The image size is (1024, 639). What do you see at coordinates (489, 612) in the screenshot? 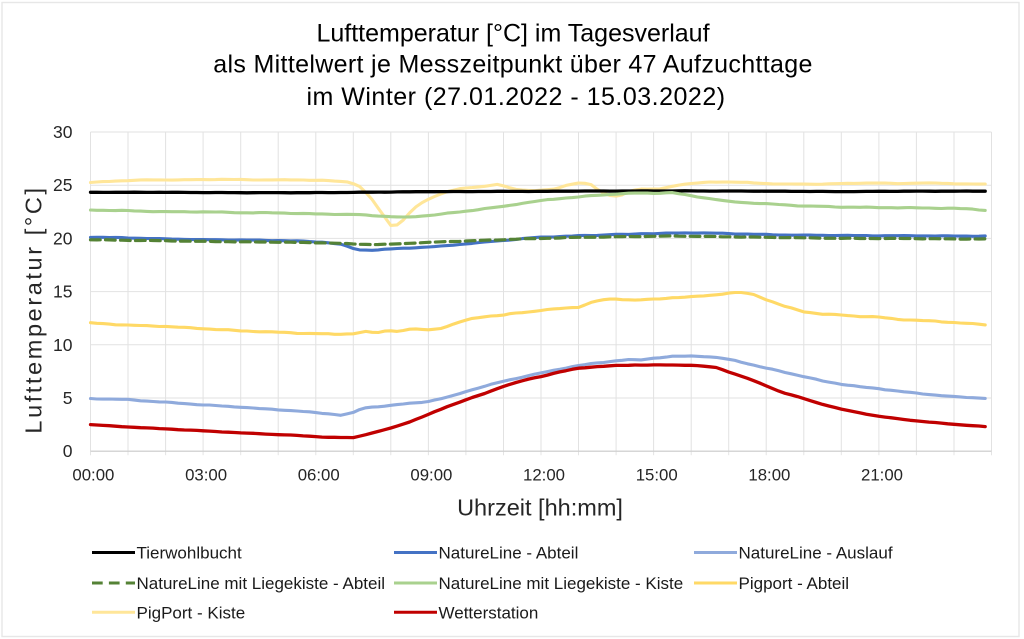
I see `svg-text: Wetterstation` at bounding box center [489, 612].